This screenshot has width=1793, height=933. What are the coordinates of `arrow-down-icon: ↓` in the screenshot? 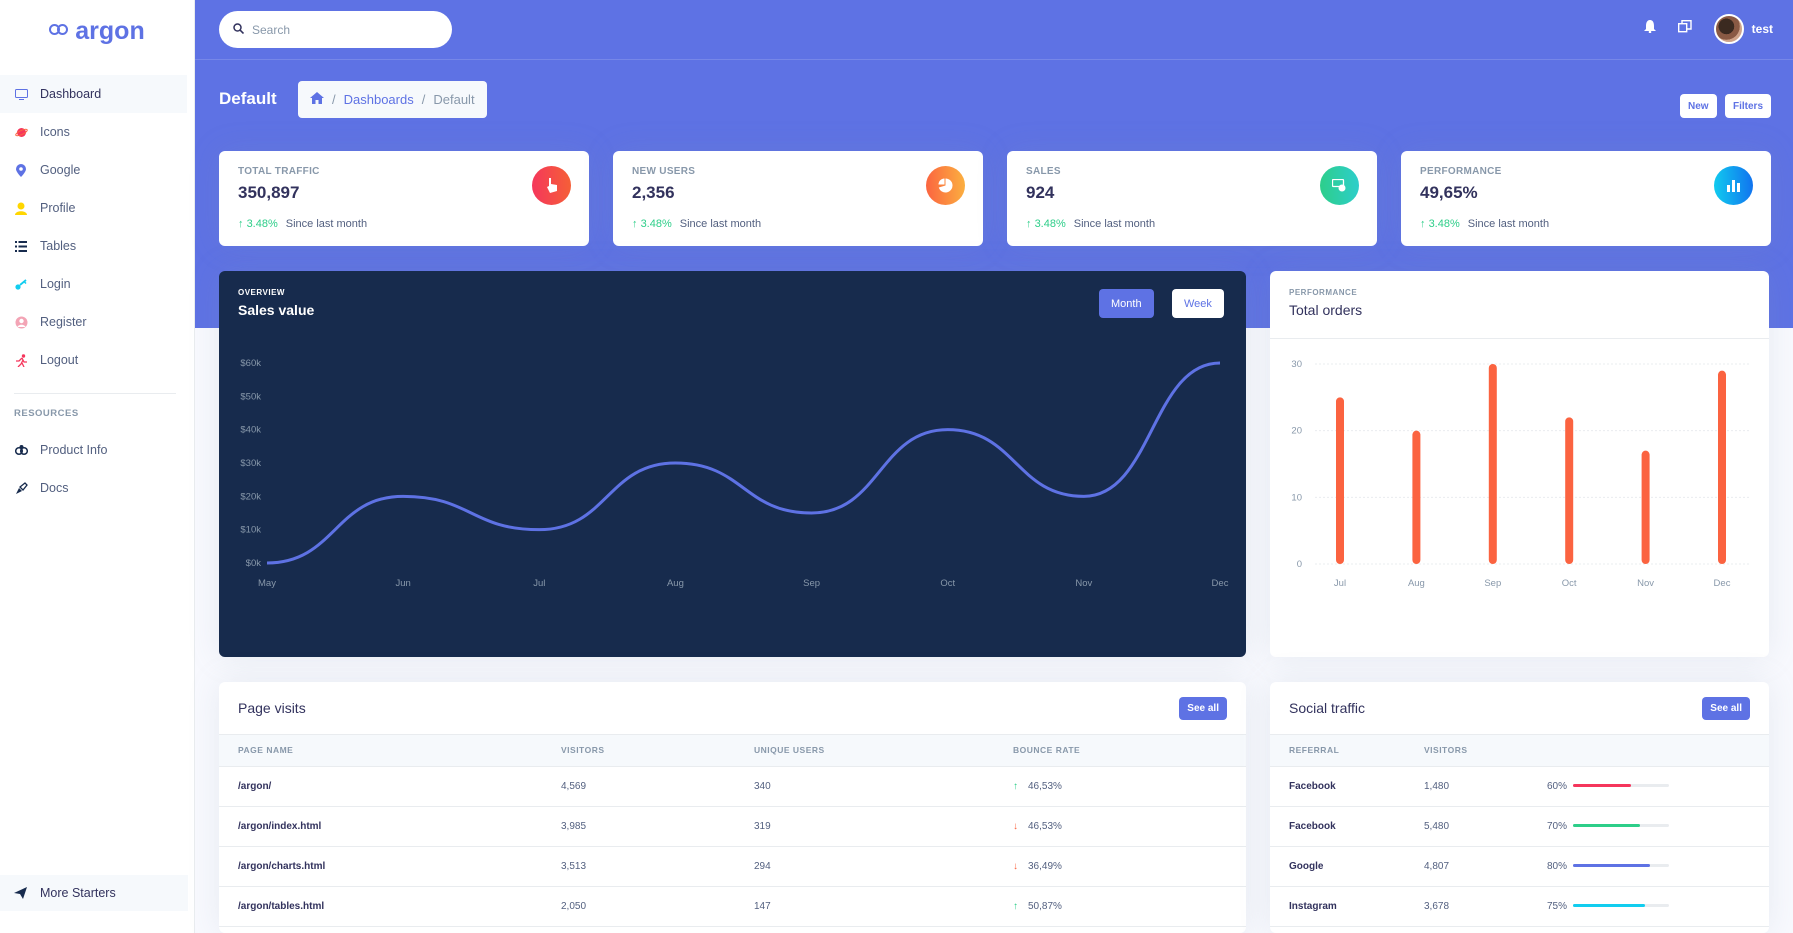 It's located at (1015, 866).